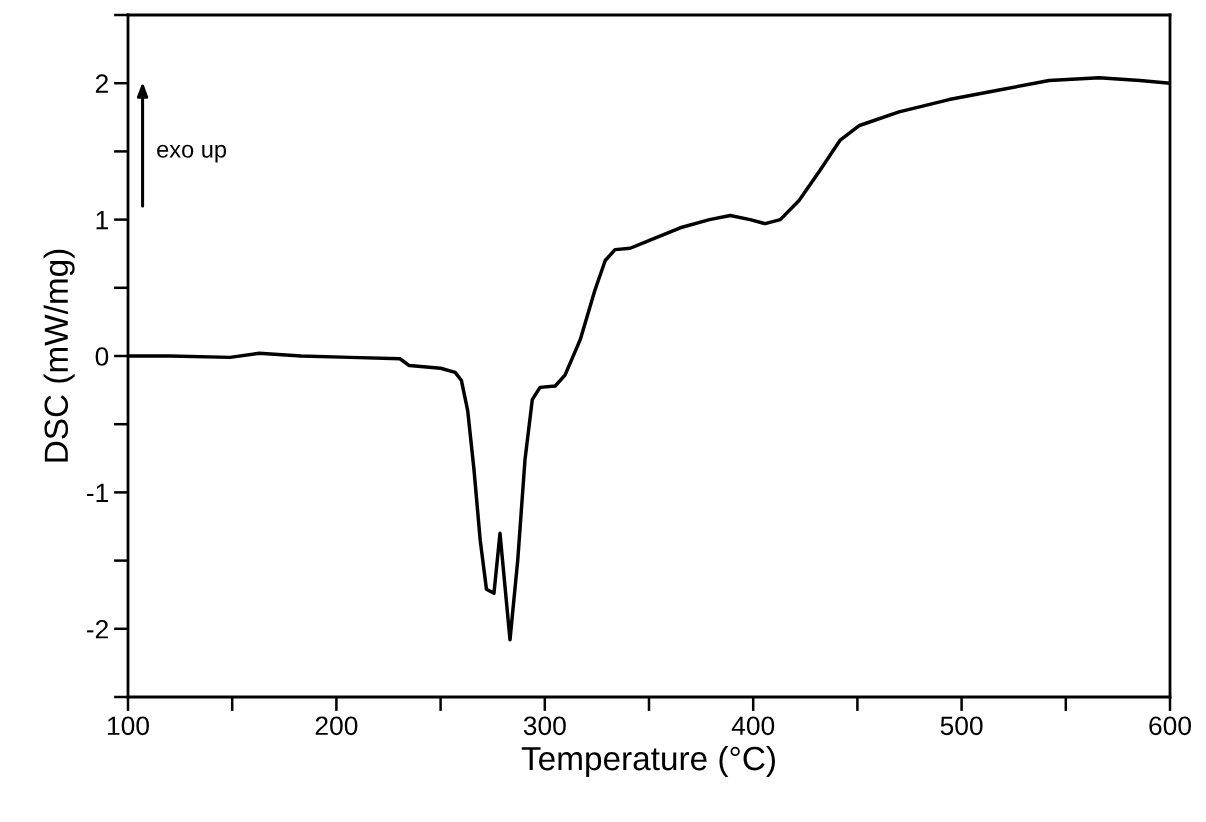 The height and width of the screenshot is (822, 1206). Describe the element at coordinates (102, 356) in the screenshot. I see `y-tick-label: 0` at that location.